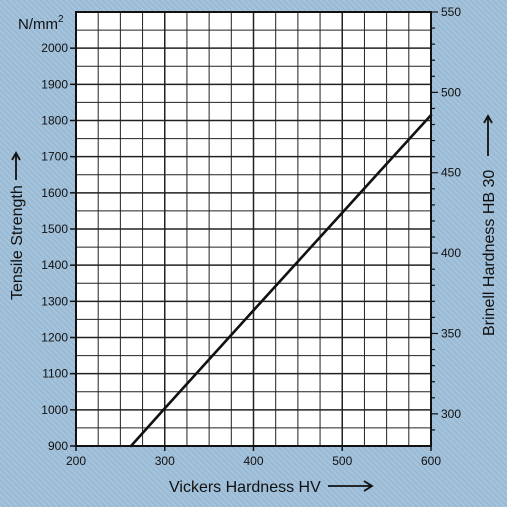 The image size is (507, 507). Describe the element at coordinates (451, 333) in the screenshot. I see `y2-tick-label: 350` at that location.